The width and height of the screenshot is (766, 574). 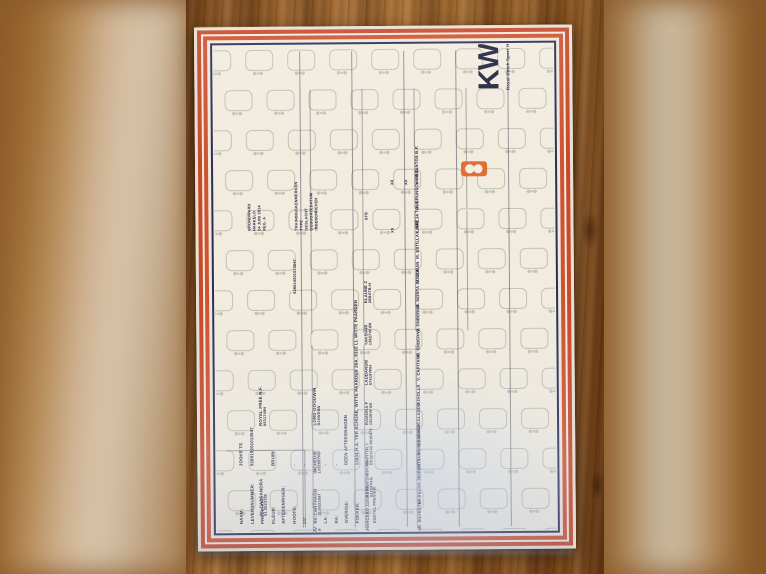 What do you see at coordinates (252, 504) in the screenshot?
I see `identification-label-levensnummer: LEVENSNUMMER:` at bounding box center [252, 504].